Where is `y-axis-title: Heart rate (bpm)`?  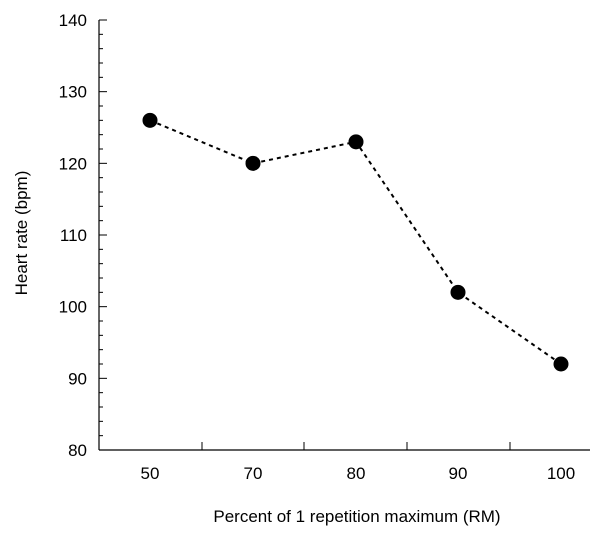
y-axis-title: Heart rate (bpm) is located at coordinates (21, 233).